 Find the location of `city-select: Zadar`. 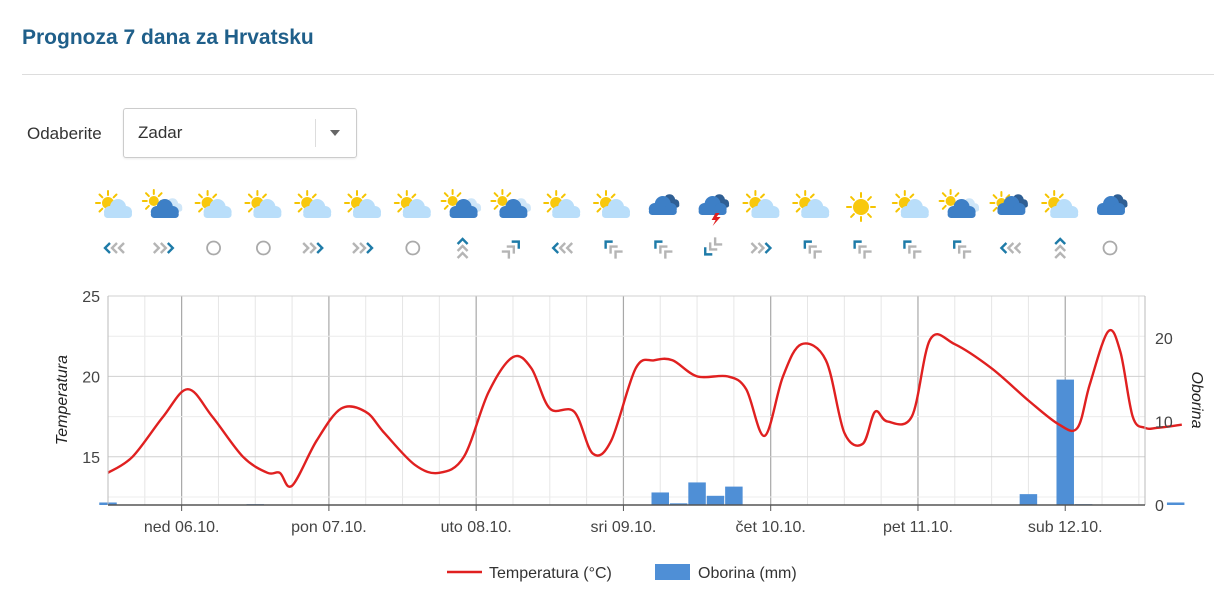

city-select: Zadar is located at coordinates (240, 133).